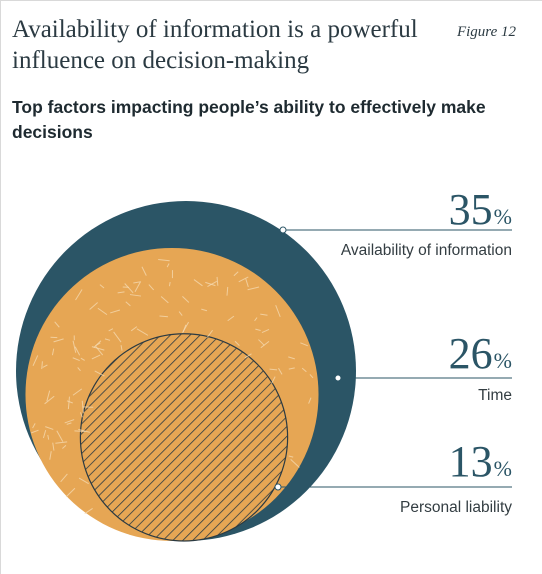 The height and width of the screenshot is (574, 542). What do you see at coordinates (470, 353) in the screenshot?
I see `value-number-time: 26` at bounding box center [470, 353].